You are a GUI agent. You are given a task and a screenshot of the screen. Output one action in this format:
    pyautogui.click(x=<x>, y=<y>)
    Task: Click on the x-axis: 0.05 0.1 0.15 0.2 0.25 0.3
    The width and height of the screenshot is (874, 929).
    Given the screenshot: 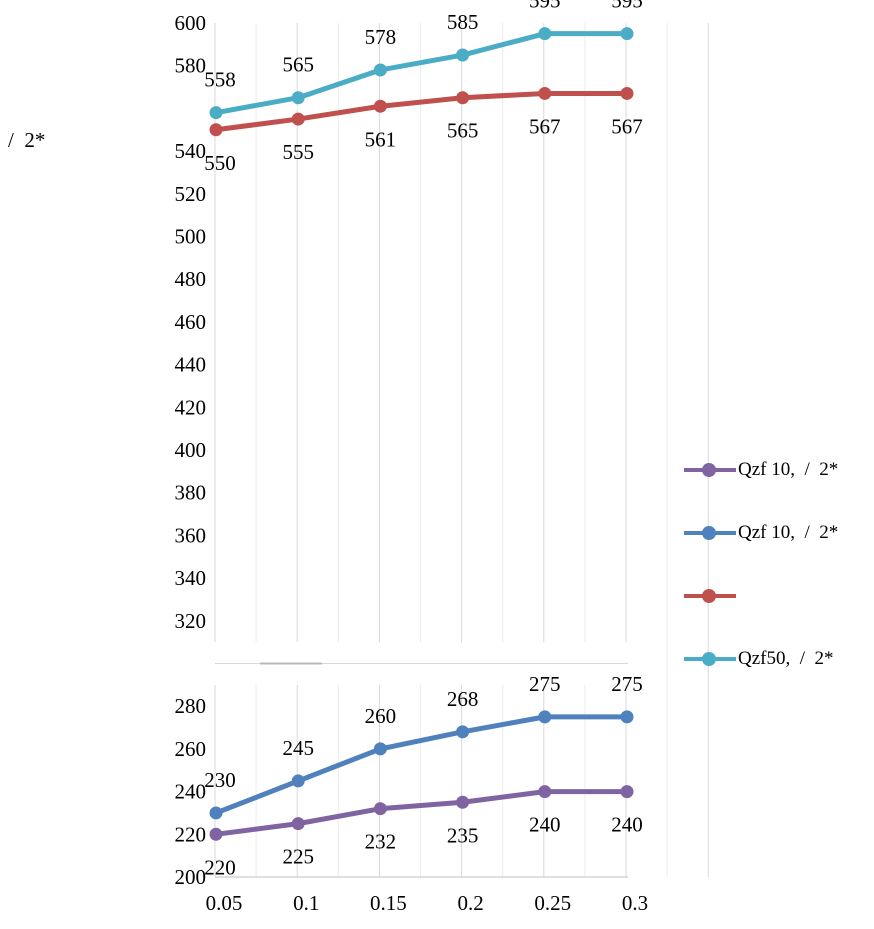 What is the action you would take?
    pyautogui.click(x=427, y=903)
    